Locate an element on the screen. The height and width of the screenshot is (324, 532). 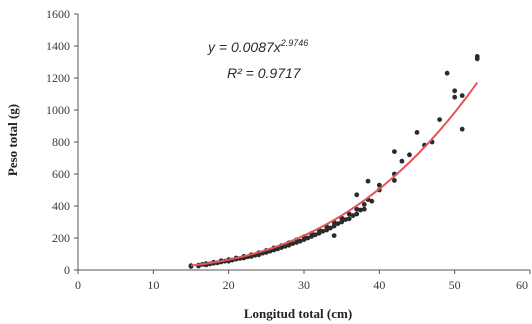
x-tick-label: 0 is located at coordinates (78, 285).